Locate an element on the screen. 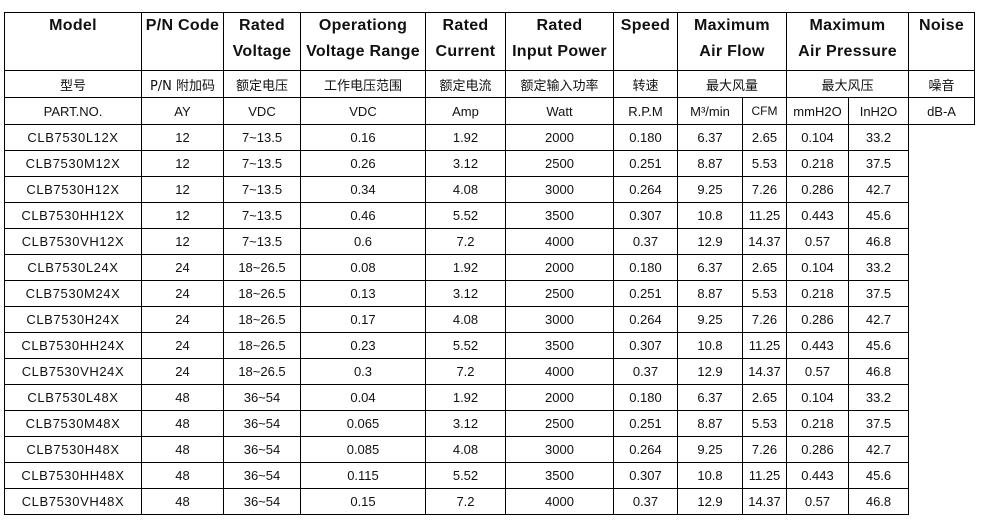 The width and height of the screenshot is (982, 522). cell-pressure-mmh2o: 2.65 is located at coordinates (764, 397).